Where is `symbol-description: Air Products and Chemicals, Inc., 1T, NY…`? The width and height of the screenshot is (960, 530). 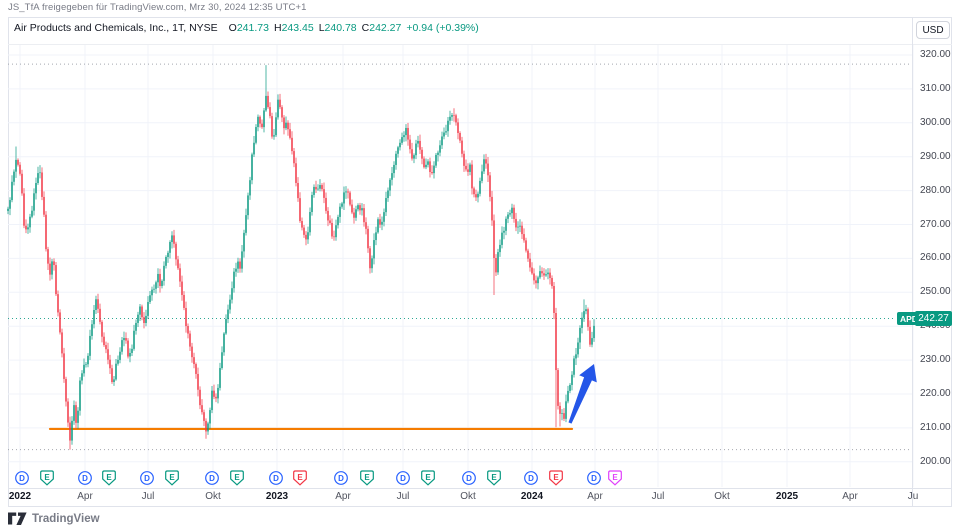 symbol-description: Air Products and Chemicals, Inc., 1T, NY… is located at coordinates (116, 28).